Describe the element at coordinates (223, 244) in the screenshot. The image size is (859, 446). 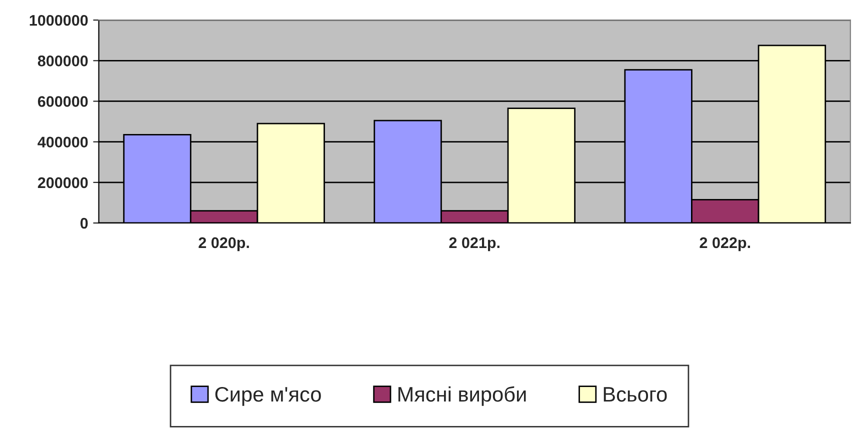
I see `x-tick-label: 2 020р.` at that location.